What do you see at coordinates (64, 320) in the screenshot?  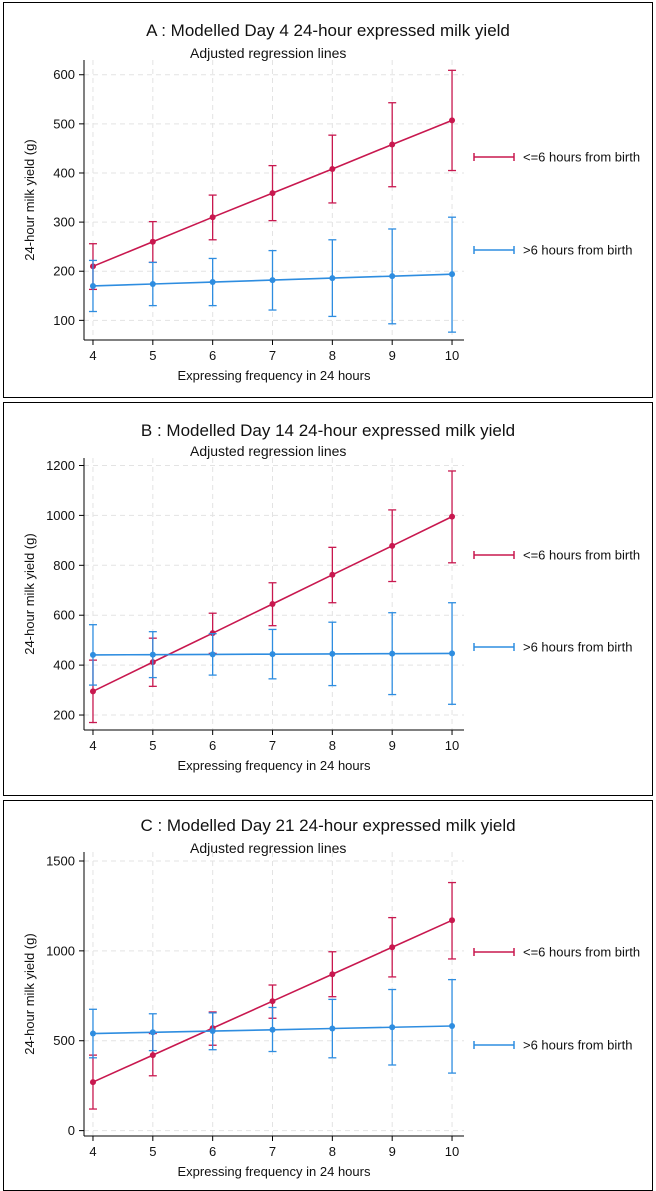 I see `y-tick-label: 100` at bounding box center [64, 320].